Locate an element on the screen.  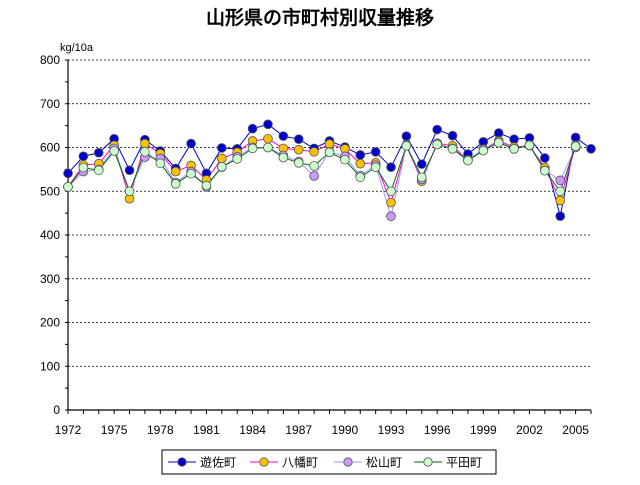
series-1-point-1992 is located at coordinates (375, 152).